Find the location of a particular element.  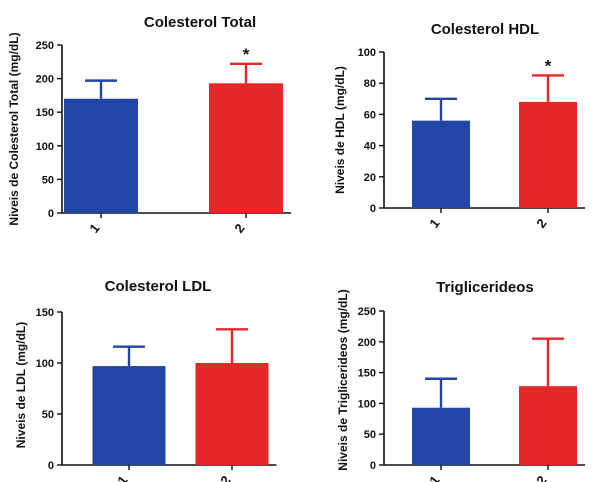

chart-title: Triglicerideos is located at coordinates (485, 287).